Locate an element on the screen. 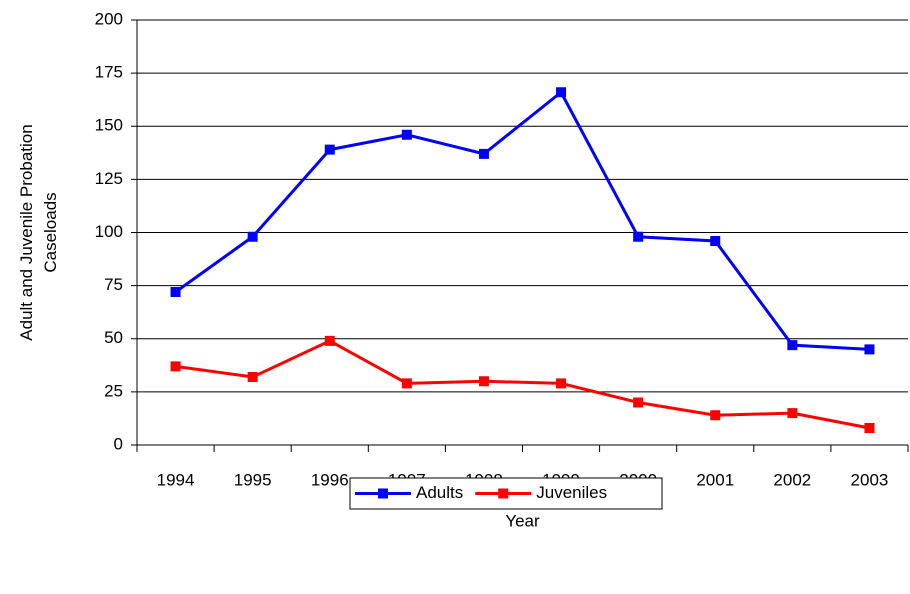 This screenshot has height=594, width=910. y-tick-label: 50 is located at coordinates (113, 337).